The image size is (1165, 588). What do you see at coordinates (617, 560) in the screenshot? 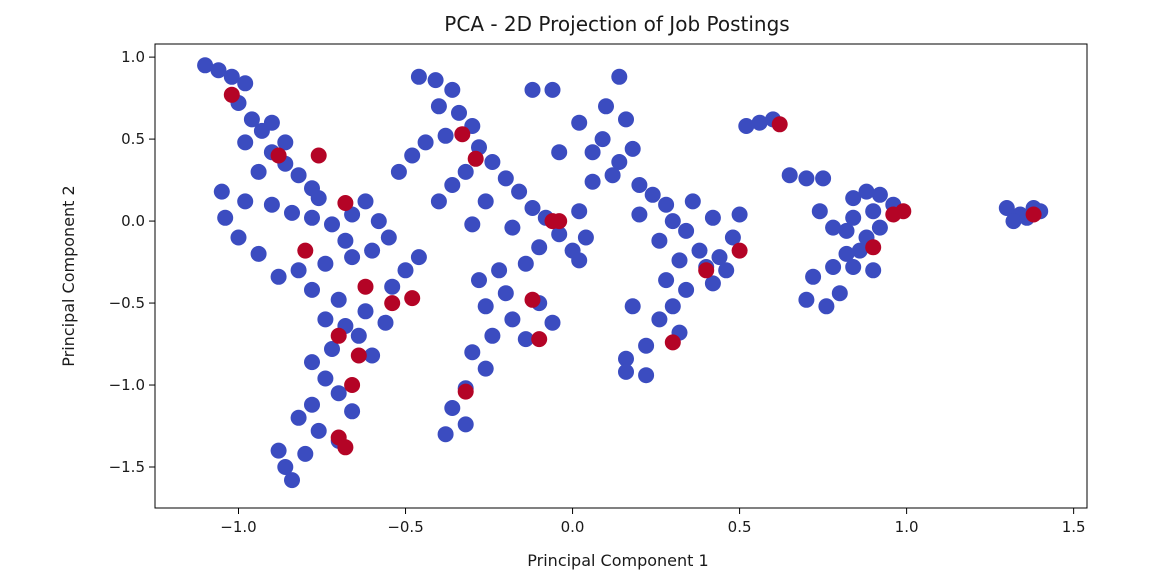
I see `x-axis-title: Principal Component 1` at bounding box center [617, 560].